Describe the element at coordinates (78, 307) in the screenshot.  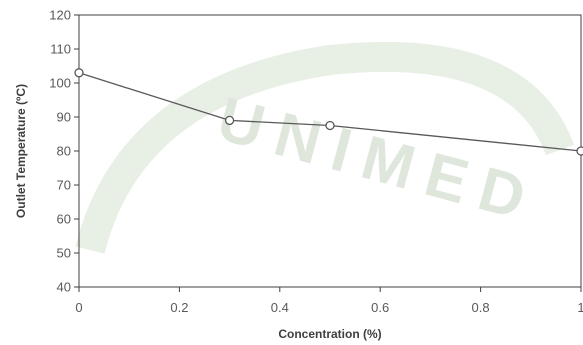
I see `x-tick-label: 0` at that location.